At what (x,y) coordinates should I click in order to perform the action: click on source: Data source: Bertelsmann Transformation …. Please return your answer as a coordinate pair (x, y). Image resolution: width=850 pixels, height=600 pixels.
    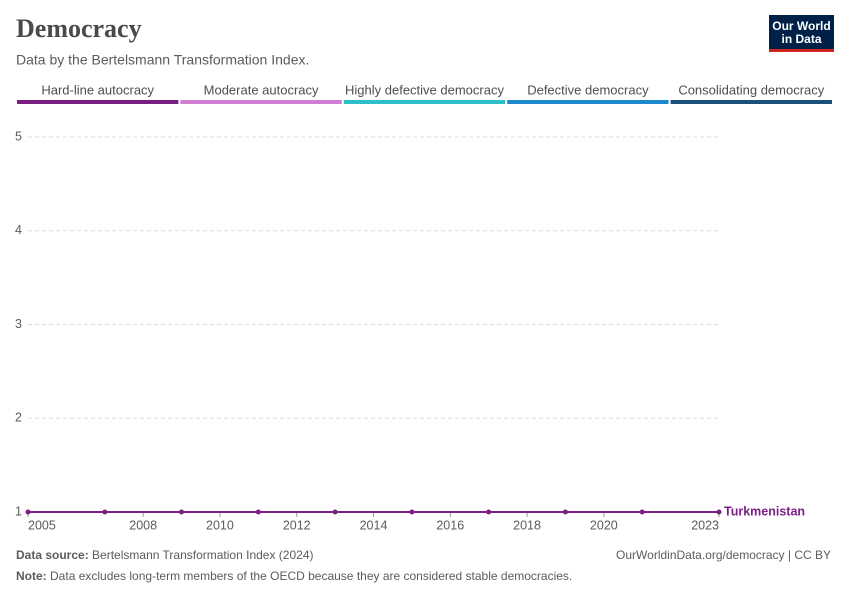
    Looking at the image, I should click on (165, 555).